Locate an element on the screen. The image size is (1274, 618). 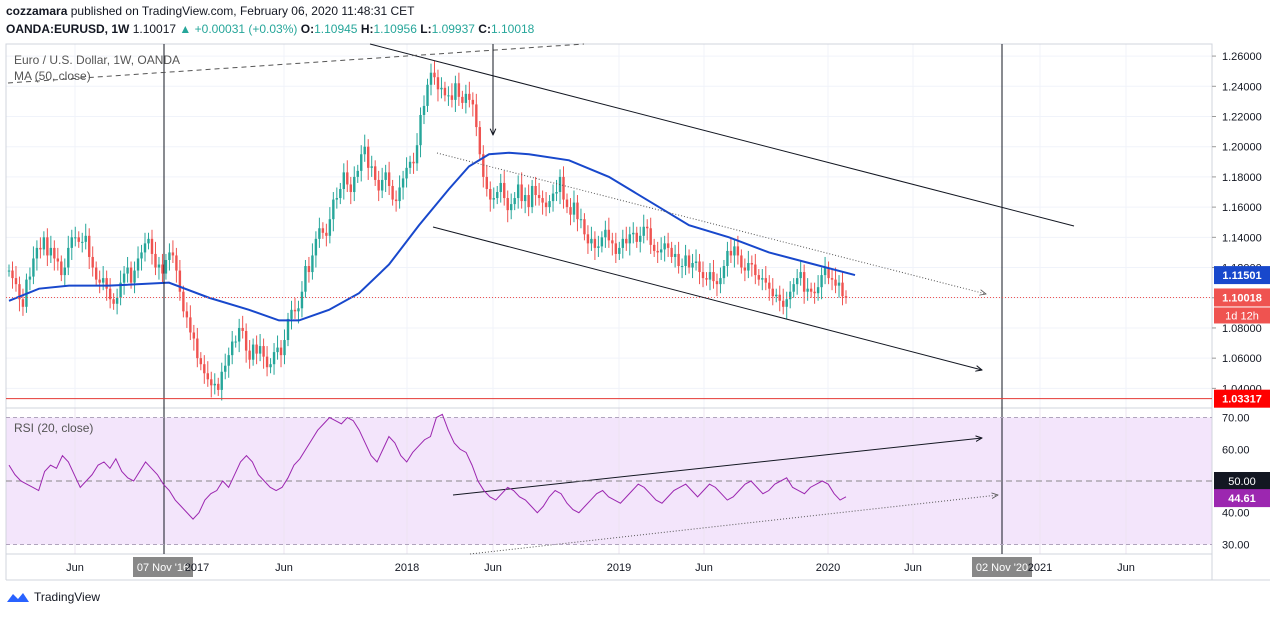
last-price: 1.10017 is located at coordinates (154, 29).